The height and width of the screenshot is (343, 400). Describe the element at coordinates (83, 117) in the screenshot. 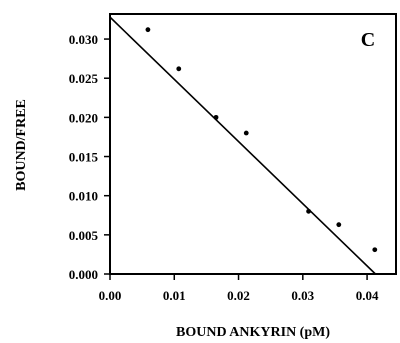

I see `y-tick-label: 0.020` at that location.